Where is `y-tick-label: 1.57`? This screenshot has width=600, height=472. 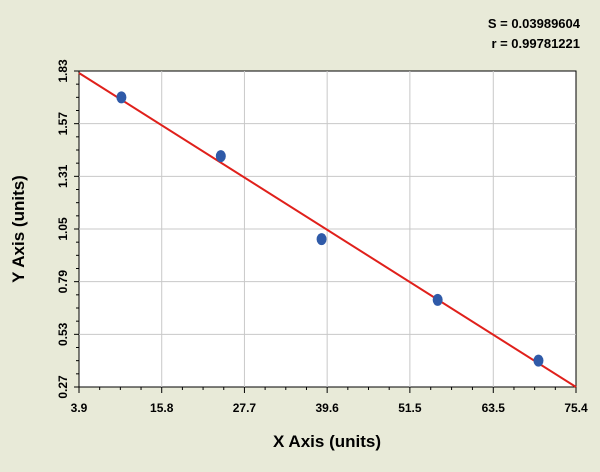
y-tick-label: 1.57 is located at coordinates (63, 124).